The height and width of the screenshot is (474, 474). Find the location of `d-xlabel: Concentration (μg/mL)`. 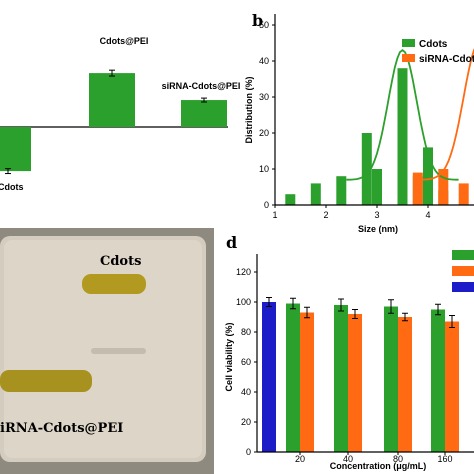

d-xlabel: Concentration (μg/mL) is located at coordinates (378, 466).